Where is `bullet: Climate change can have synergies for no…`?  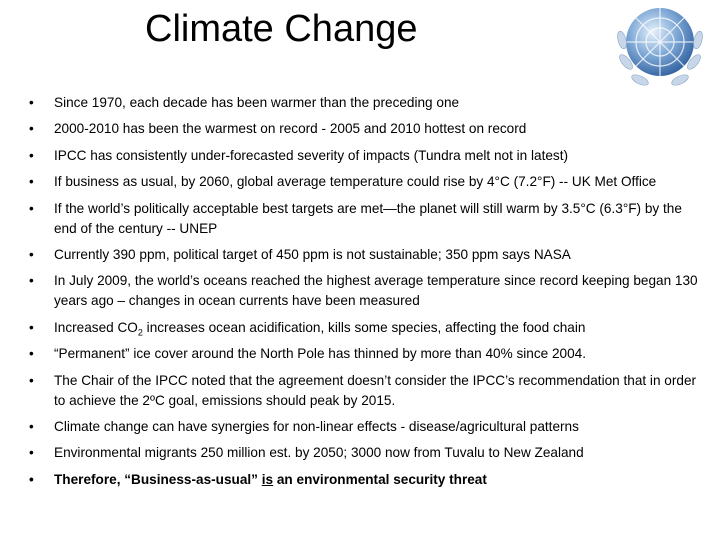 bullet: Climate change can have synergies for no… is located at coordinates (366, 427).